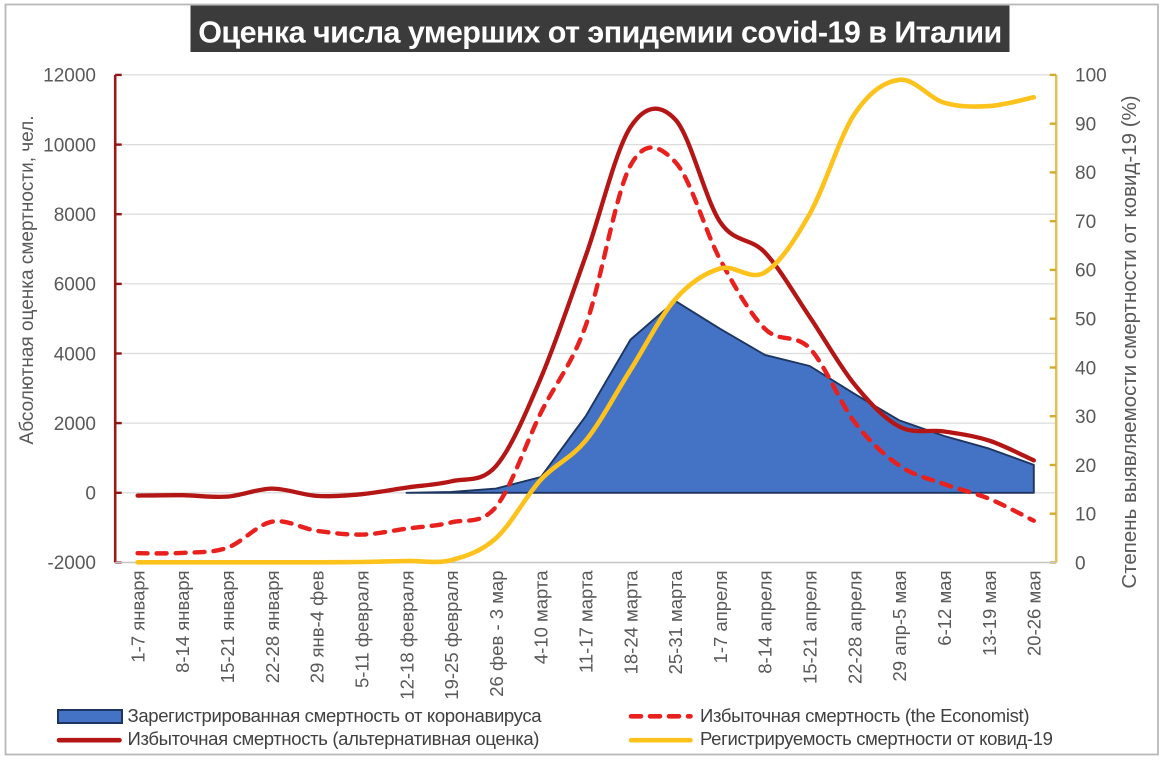 The height and width of the screenshot is (765, 1161). I want to click on svg-text: 10, so click(1085, 515).